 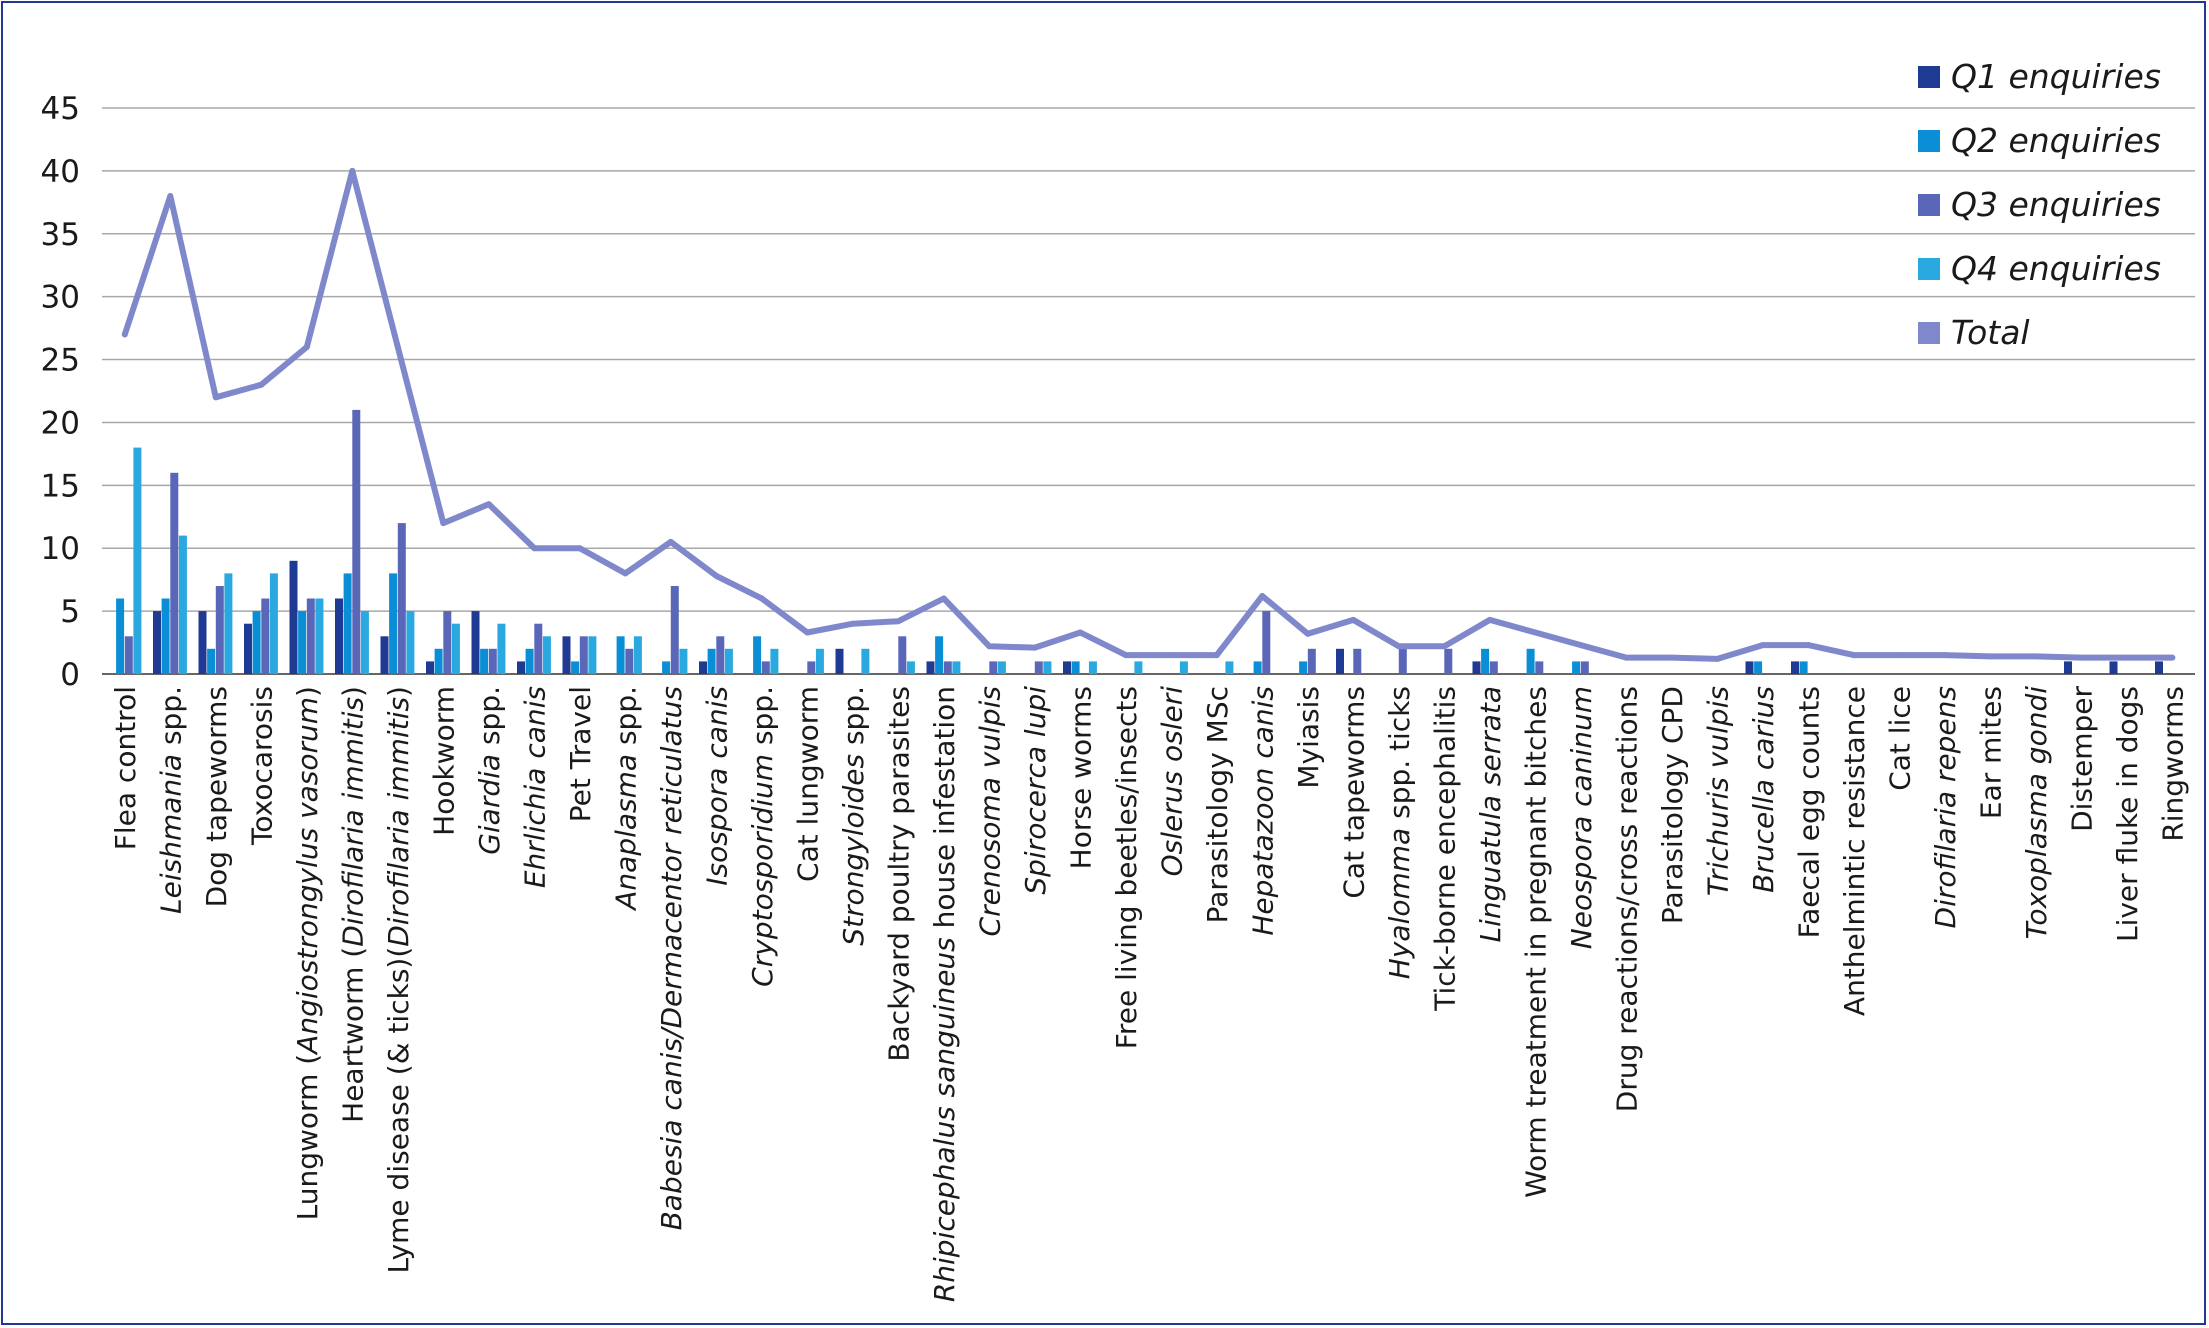 I want to click on y-axis-ticks: 0 5 10 15 20 25 30 35 40 45, so click(x=60, y=392).